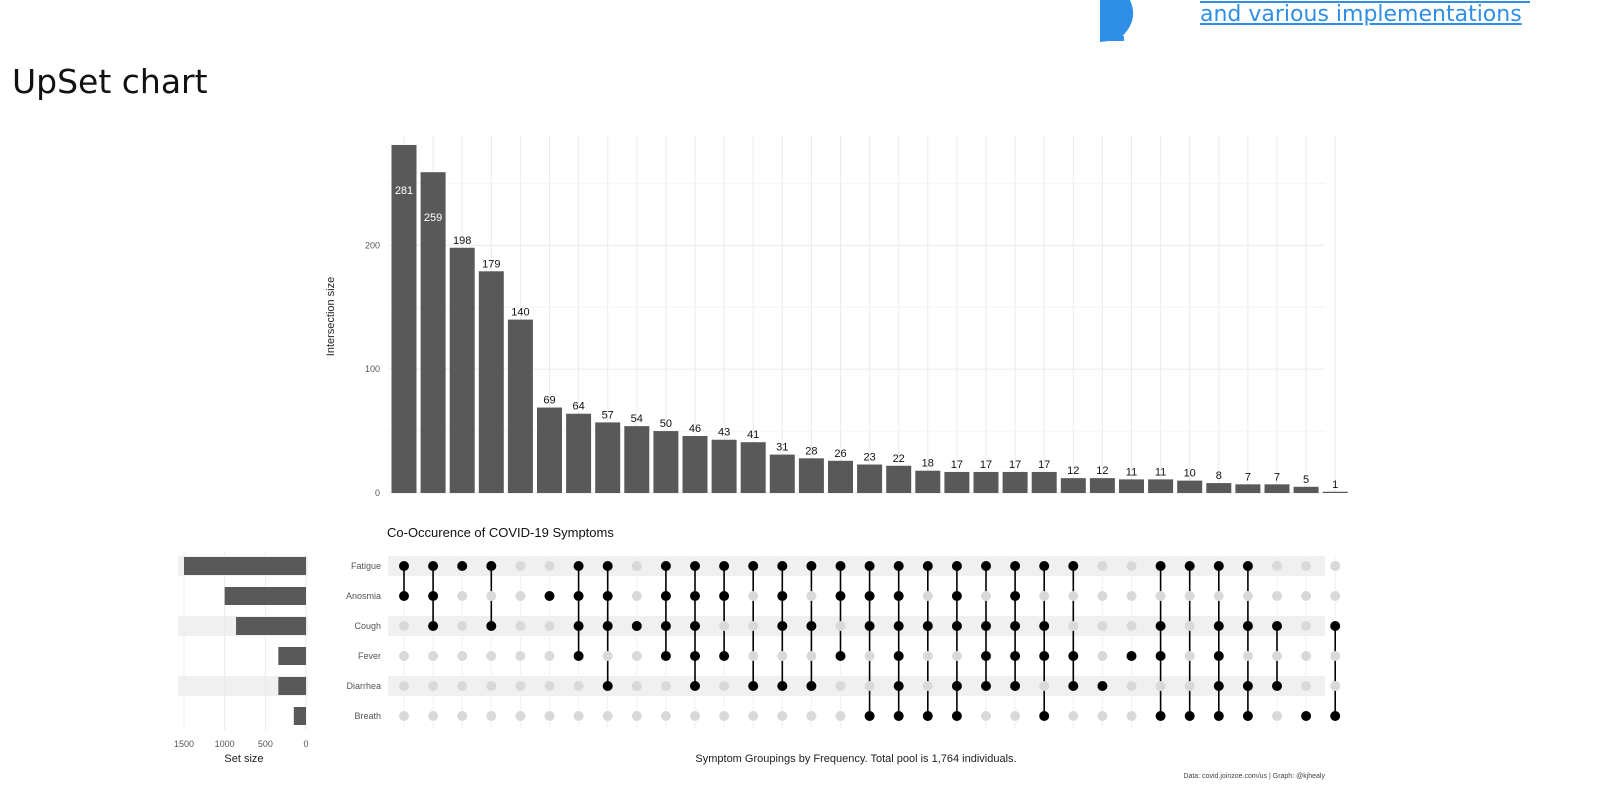 The height and width of the screenshot is (794, 1603). Describe the element at coordinates (491, 264) in the screenshot. I see `bar-label: 179` at that location.